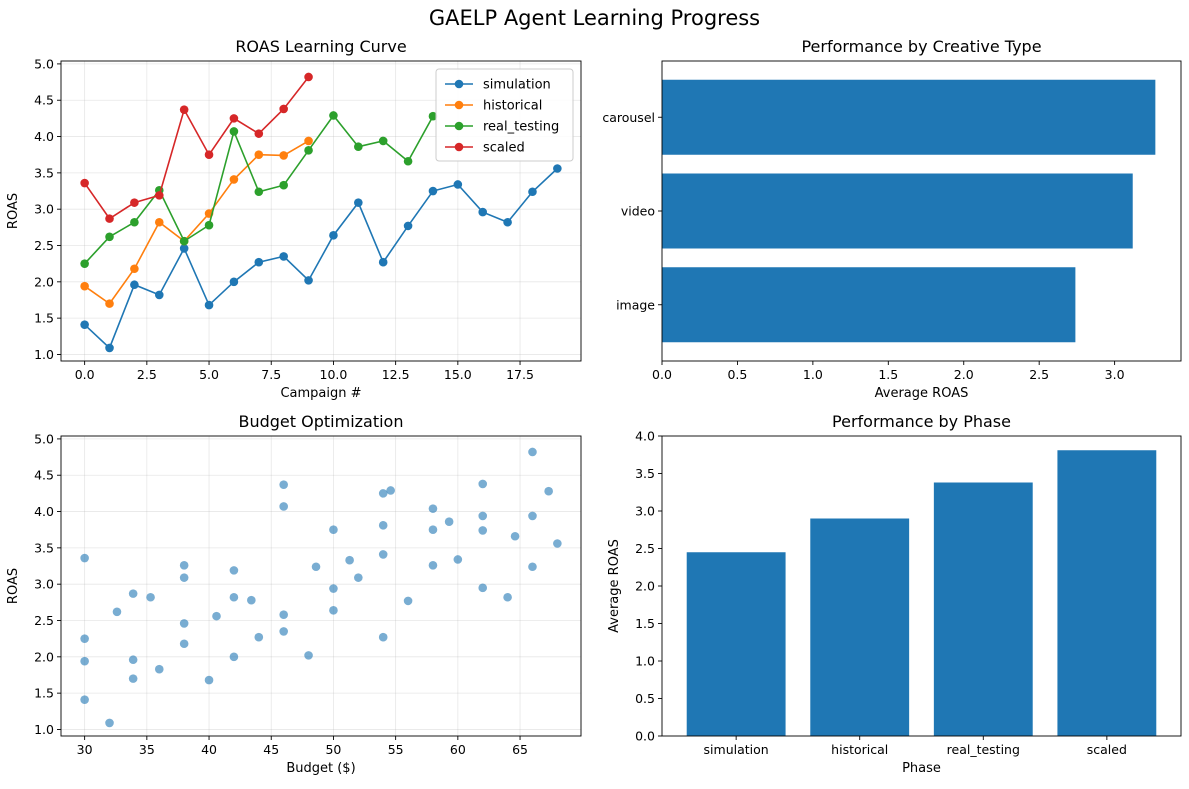 Image resolution: width=1189 pixels, height=789 pixels. I want to click on series-line-historical, so click(196, 222).